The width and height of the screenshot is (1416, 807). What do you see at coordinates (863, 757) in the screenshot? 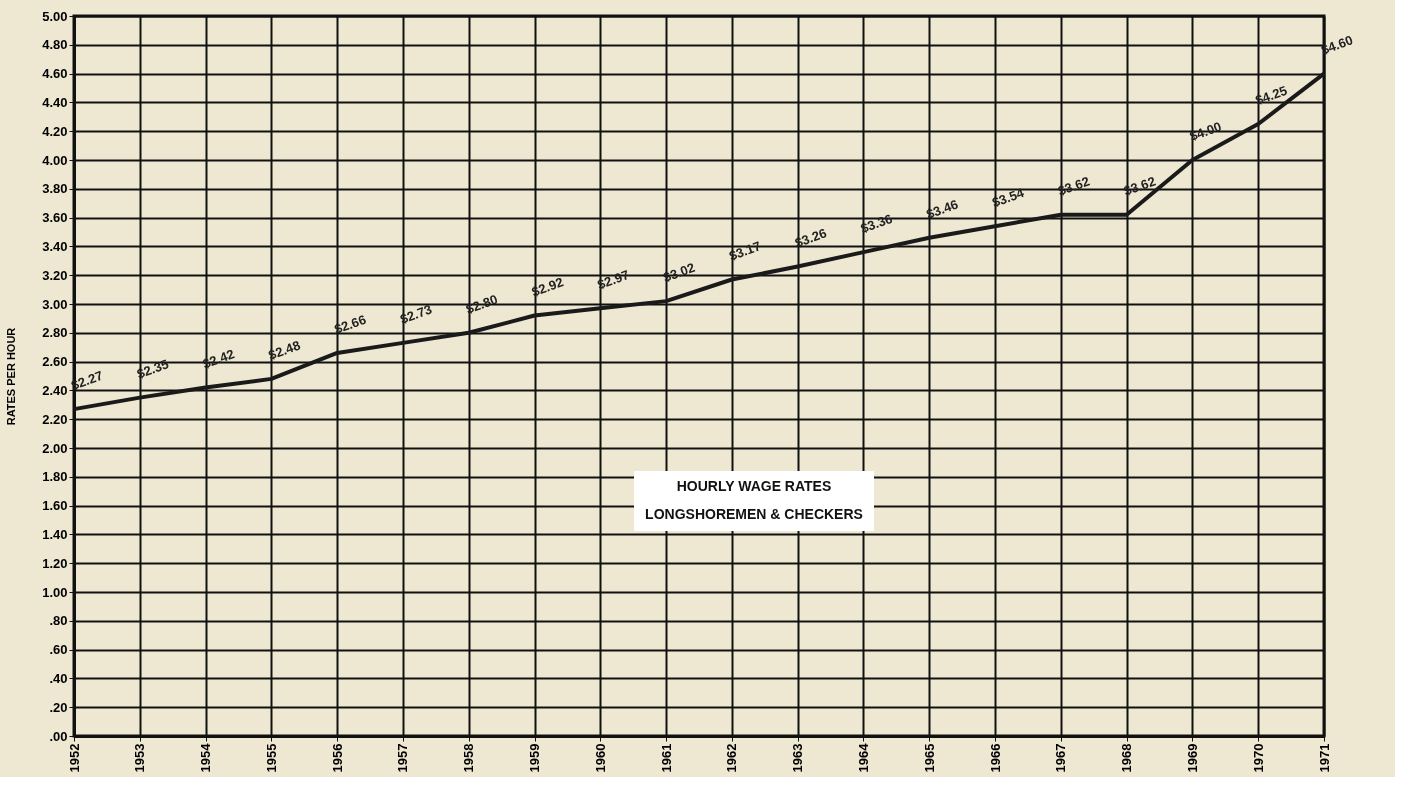
I see `x-tick-label: 1964` at bounding box center [863, 757].